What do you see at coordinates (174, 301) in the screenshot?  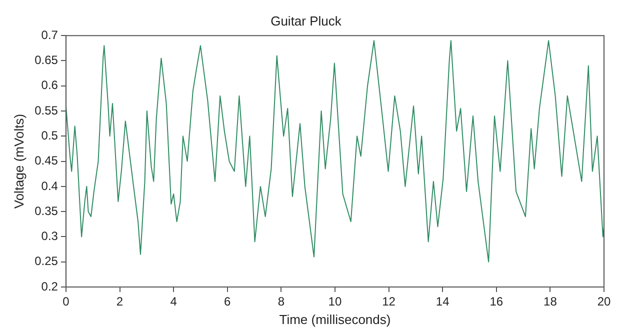 I see `x-tick-label: 4` at bounding box center [174, 301].